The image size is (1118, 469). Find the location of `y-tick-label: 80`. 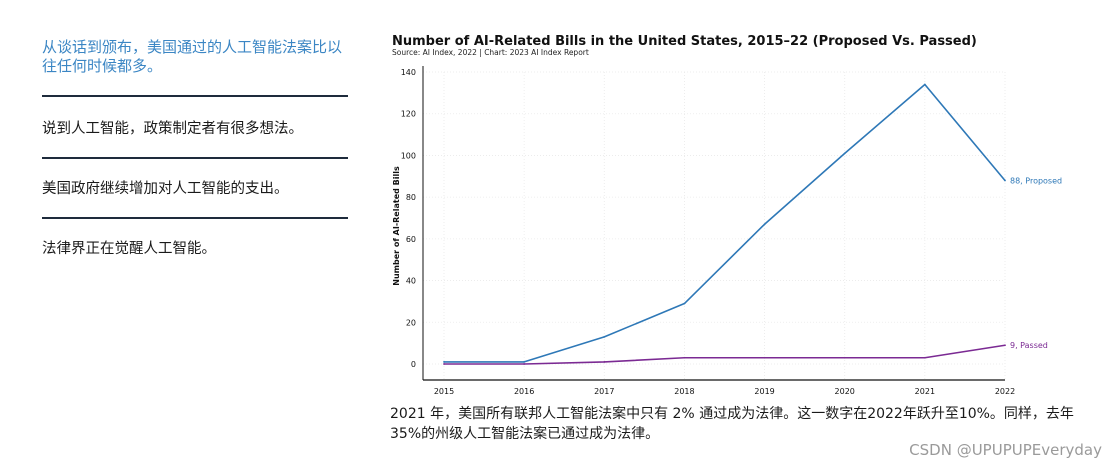

y-tick-label: 80 is located at coordinates (411, 197).